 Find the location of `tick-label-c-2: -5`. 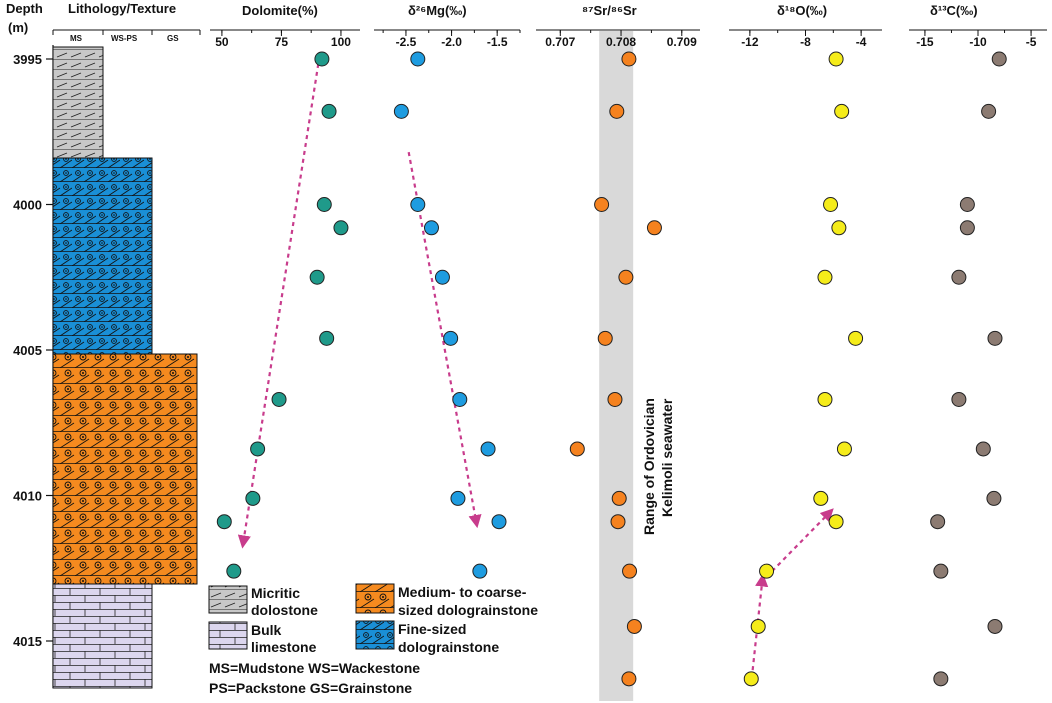

tick-label-c-2: -5 is located at coordinates (1031, 42).